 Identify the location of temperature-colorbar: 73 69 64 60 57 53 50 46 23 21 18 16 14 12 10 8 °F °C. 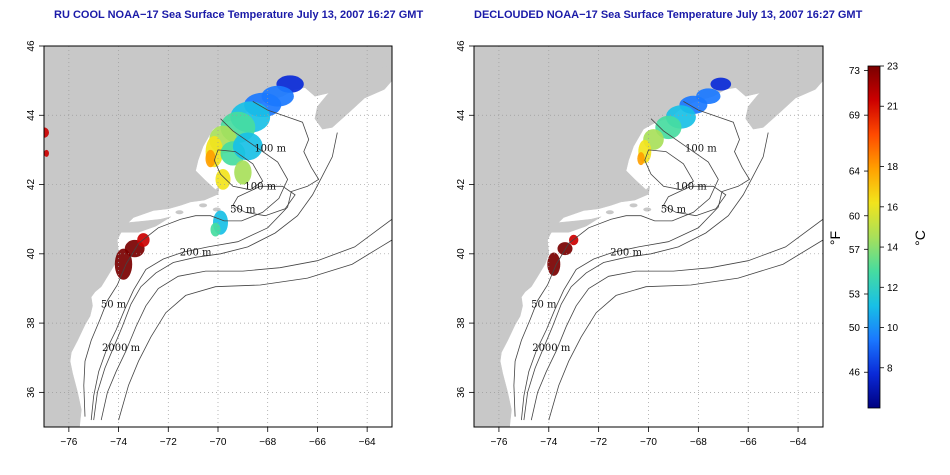
(877, 235).